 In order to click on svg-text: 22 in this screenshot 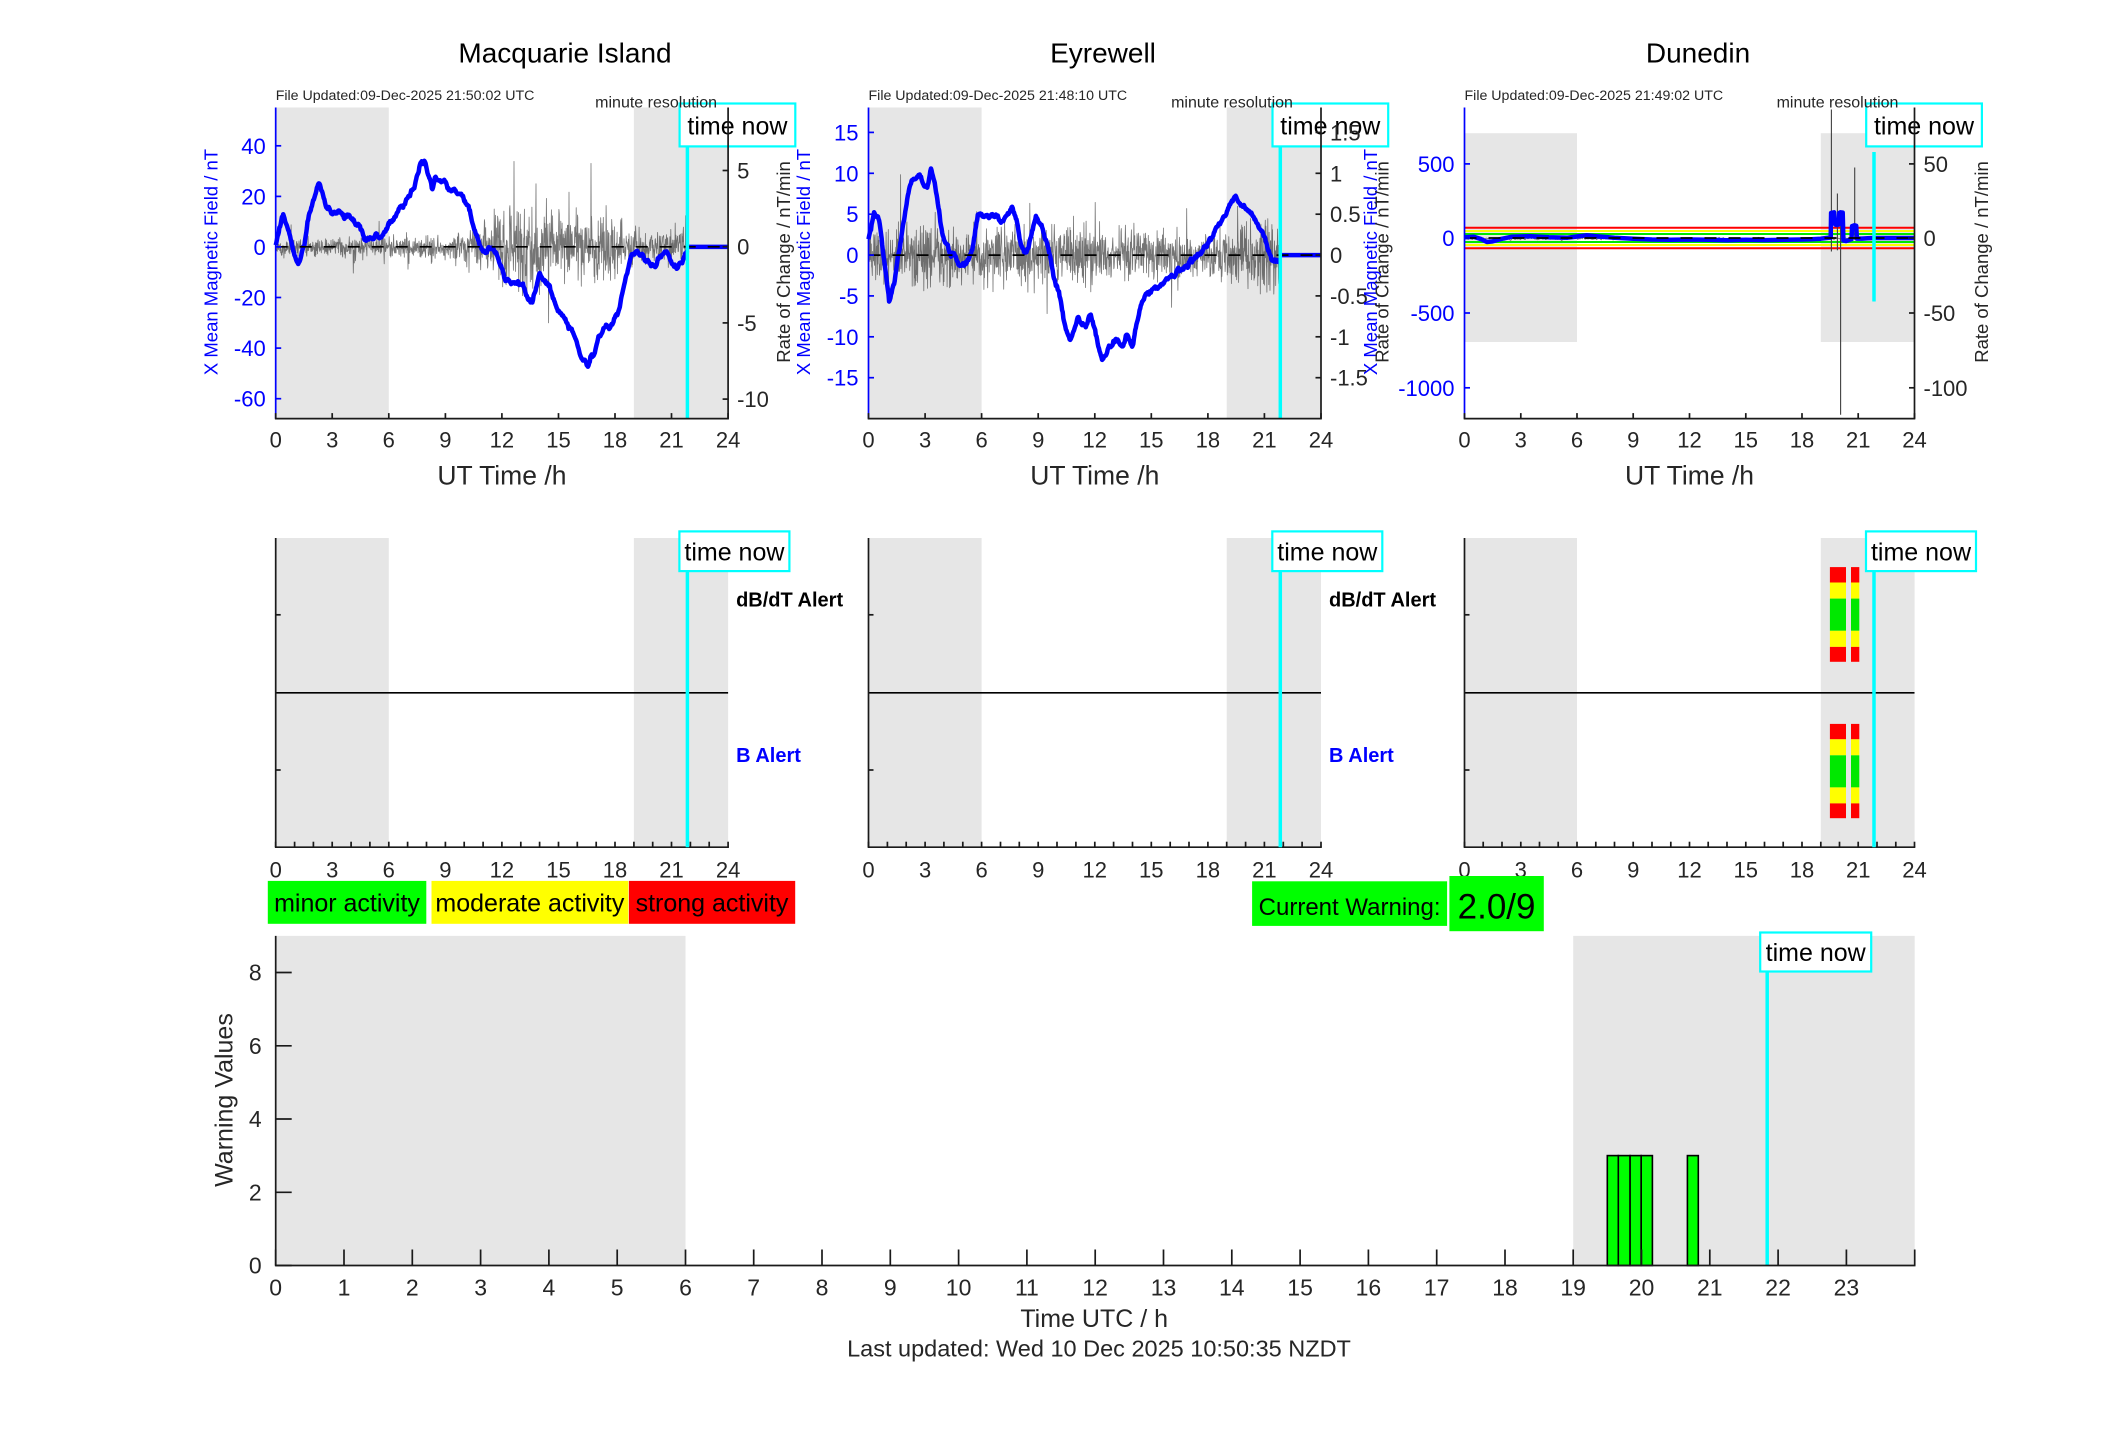, I will do `click(1778, 1288)`.